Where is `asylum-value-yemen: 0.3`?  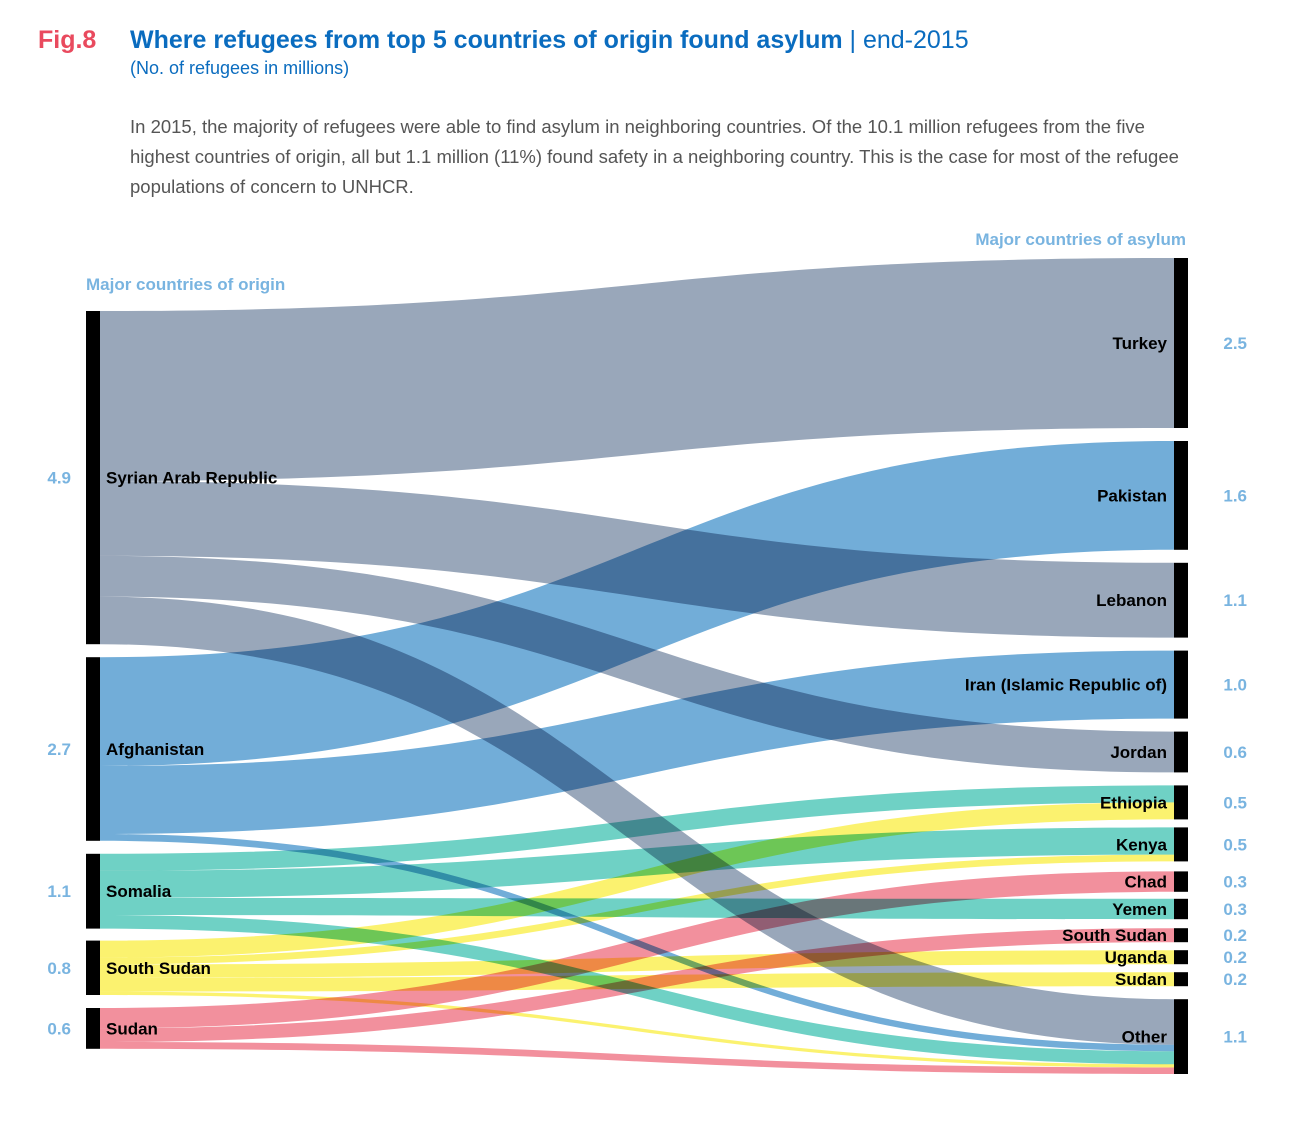 asylum-value-yemen: 0.3 is located at coordinates (1235, 909).